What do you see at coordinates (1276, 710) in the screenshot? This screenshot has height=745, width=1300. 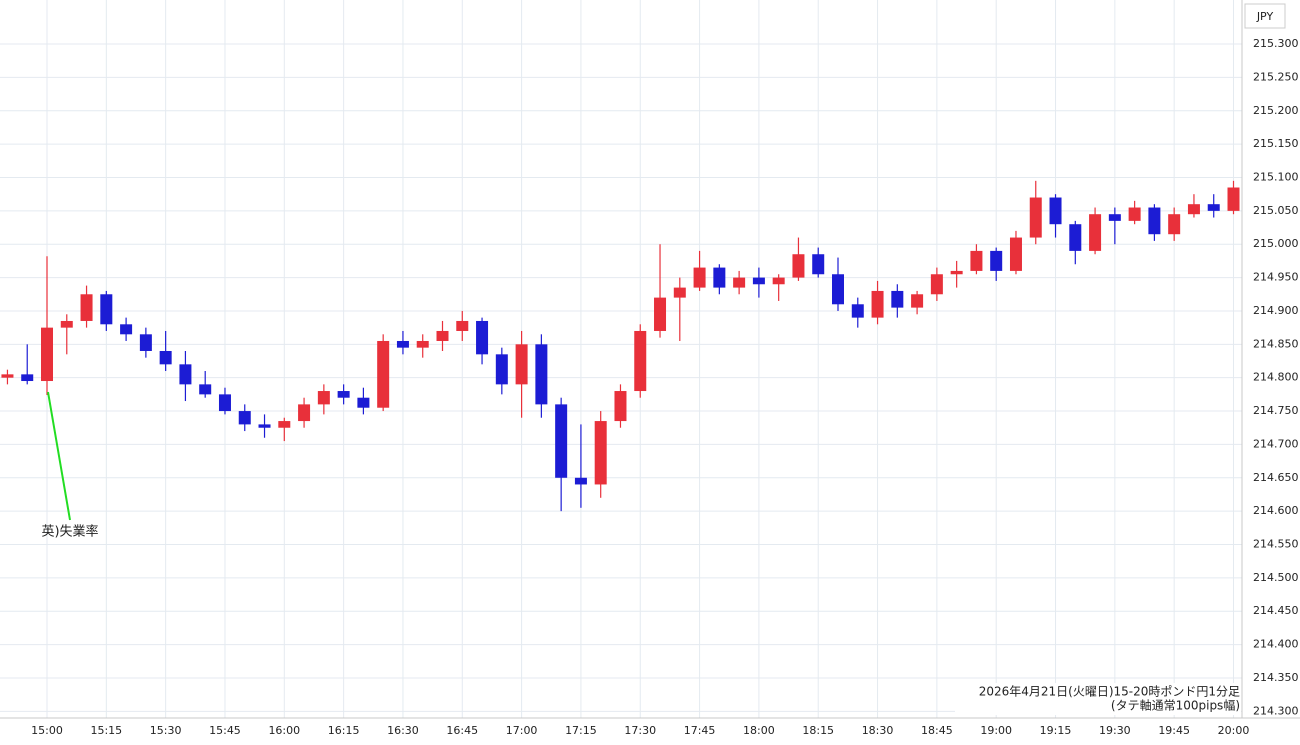 I see `y-tick-label: 214.300` at bounding box center [1276, 710].